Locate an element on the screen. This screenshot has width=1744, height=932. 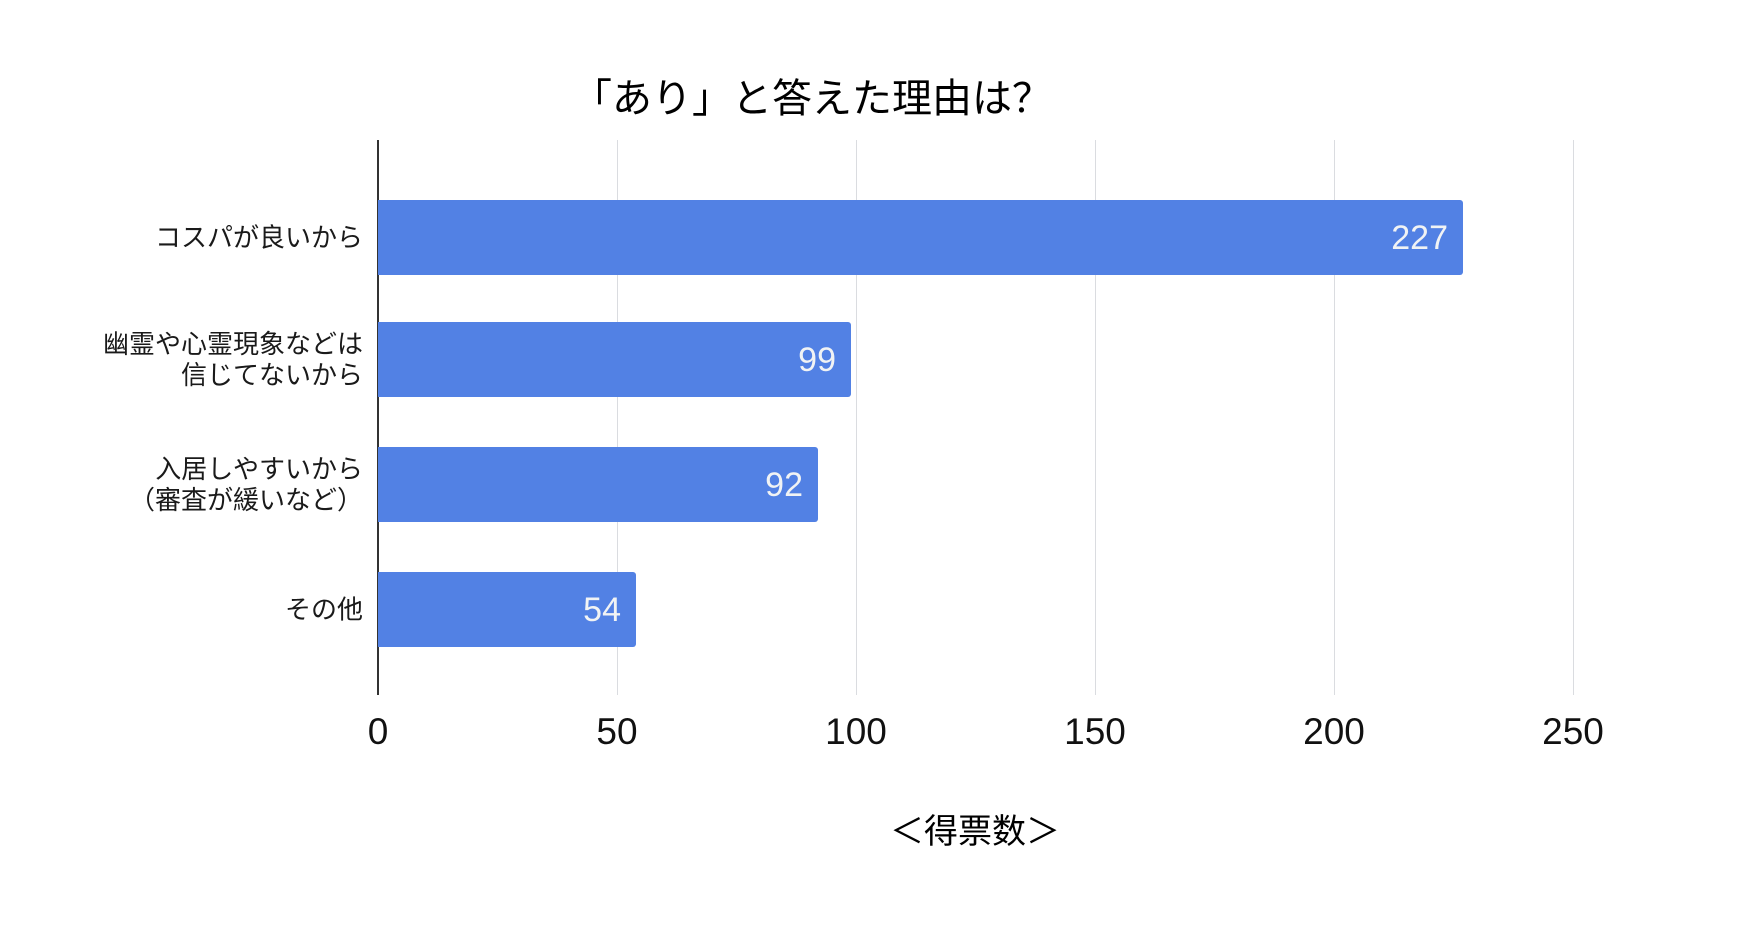
category-label: その他 is located at coordinates (324, 609).